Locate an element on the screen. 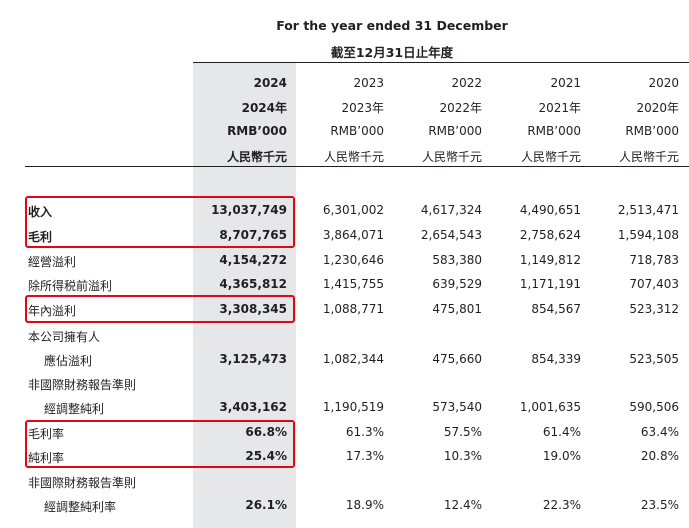 The height and width of the screenshot is (528, 689). row-label: 應佔溢利 is located at coordinates (68, 361).